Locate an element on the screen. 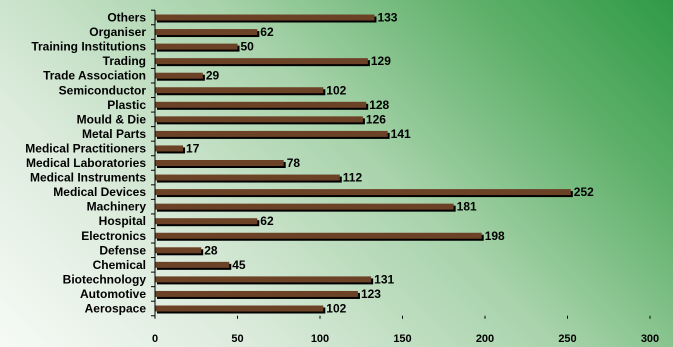 The height and width of the screenshot is (347, 673). value-label: 133 is located at coordinates (387, 18).